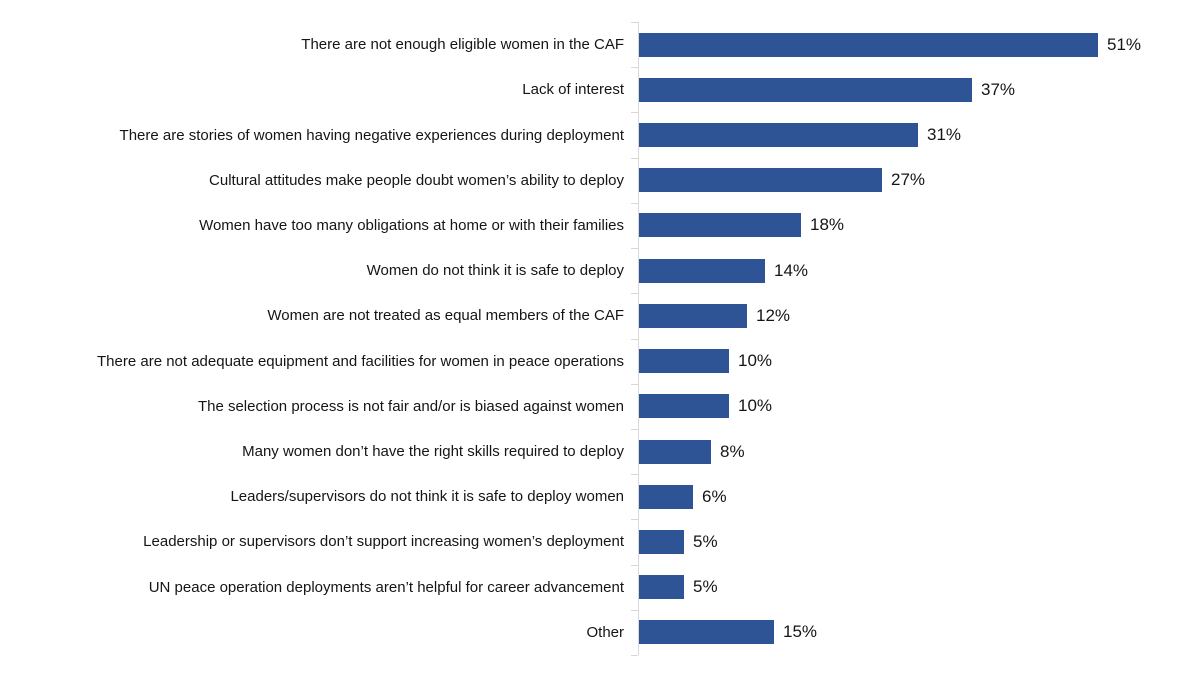  What do you see at coordinates (1124, 44) in the screenshot?
I see `value-label: 51%` at bounding box center [1124, 44].